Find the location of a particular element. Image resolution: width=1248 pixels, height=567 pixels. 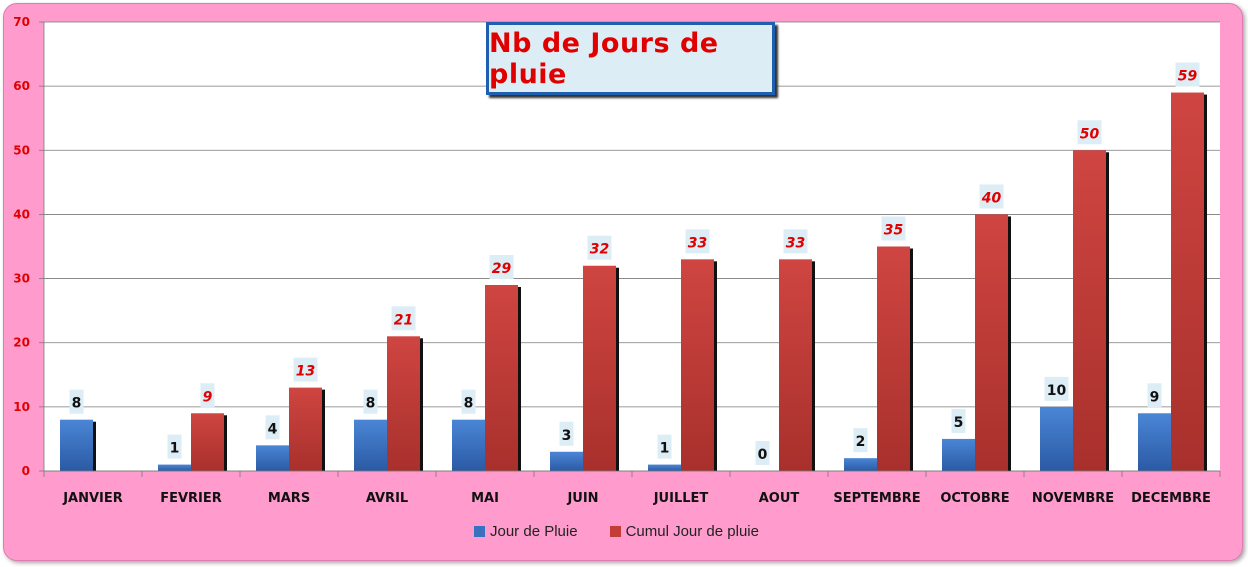

y-tick-label: 50 is located at coordinates (21, 150).